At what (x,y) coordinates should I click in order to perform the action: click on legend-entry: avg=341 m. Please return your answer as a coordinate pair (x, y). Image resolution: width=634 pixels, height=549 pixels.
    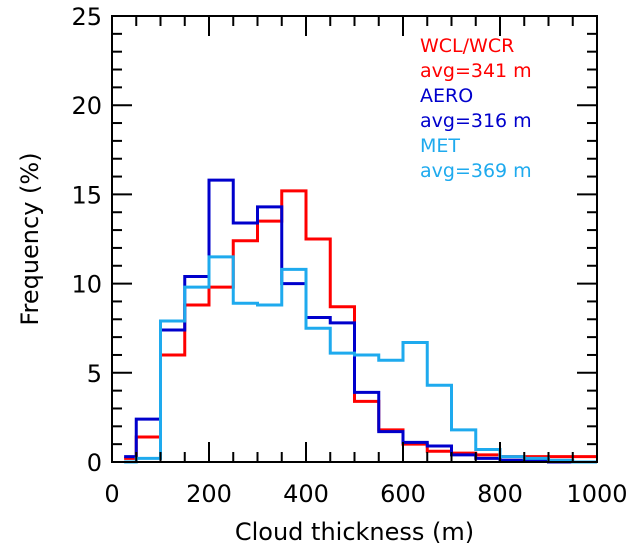
    Looking at the image, I should click on (476, 71).